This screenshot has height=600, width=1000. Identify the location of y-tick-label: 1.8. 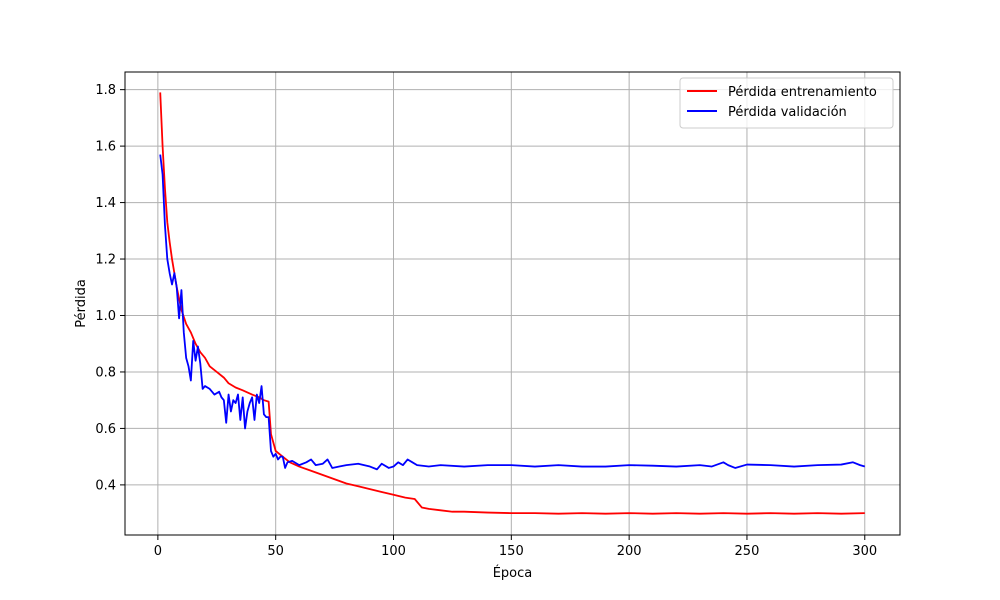
(105, 90).